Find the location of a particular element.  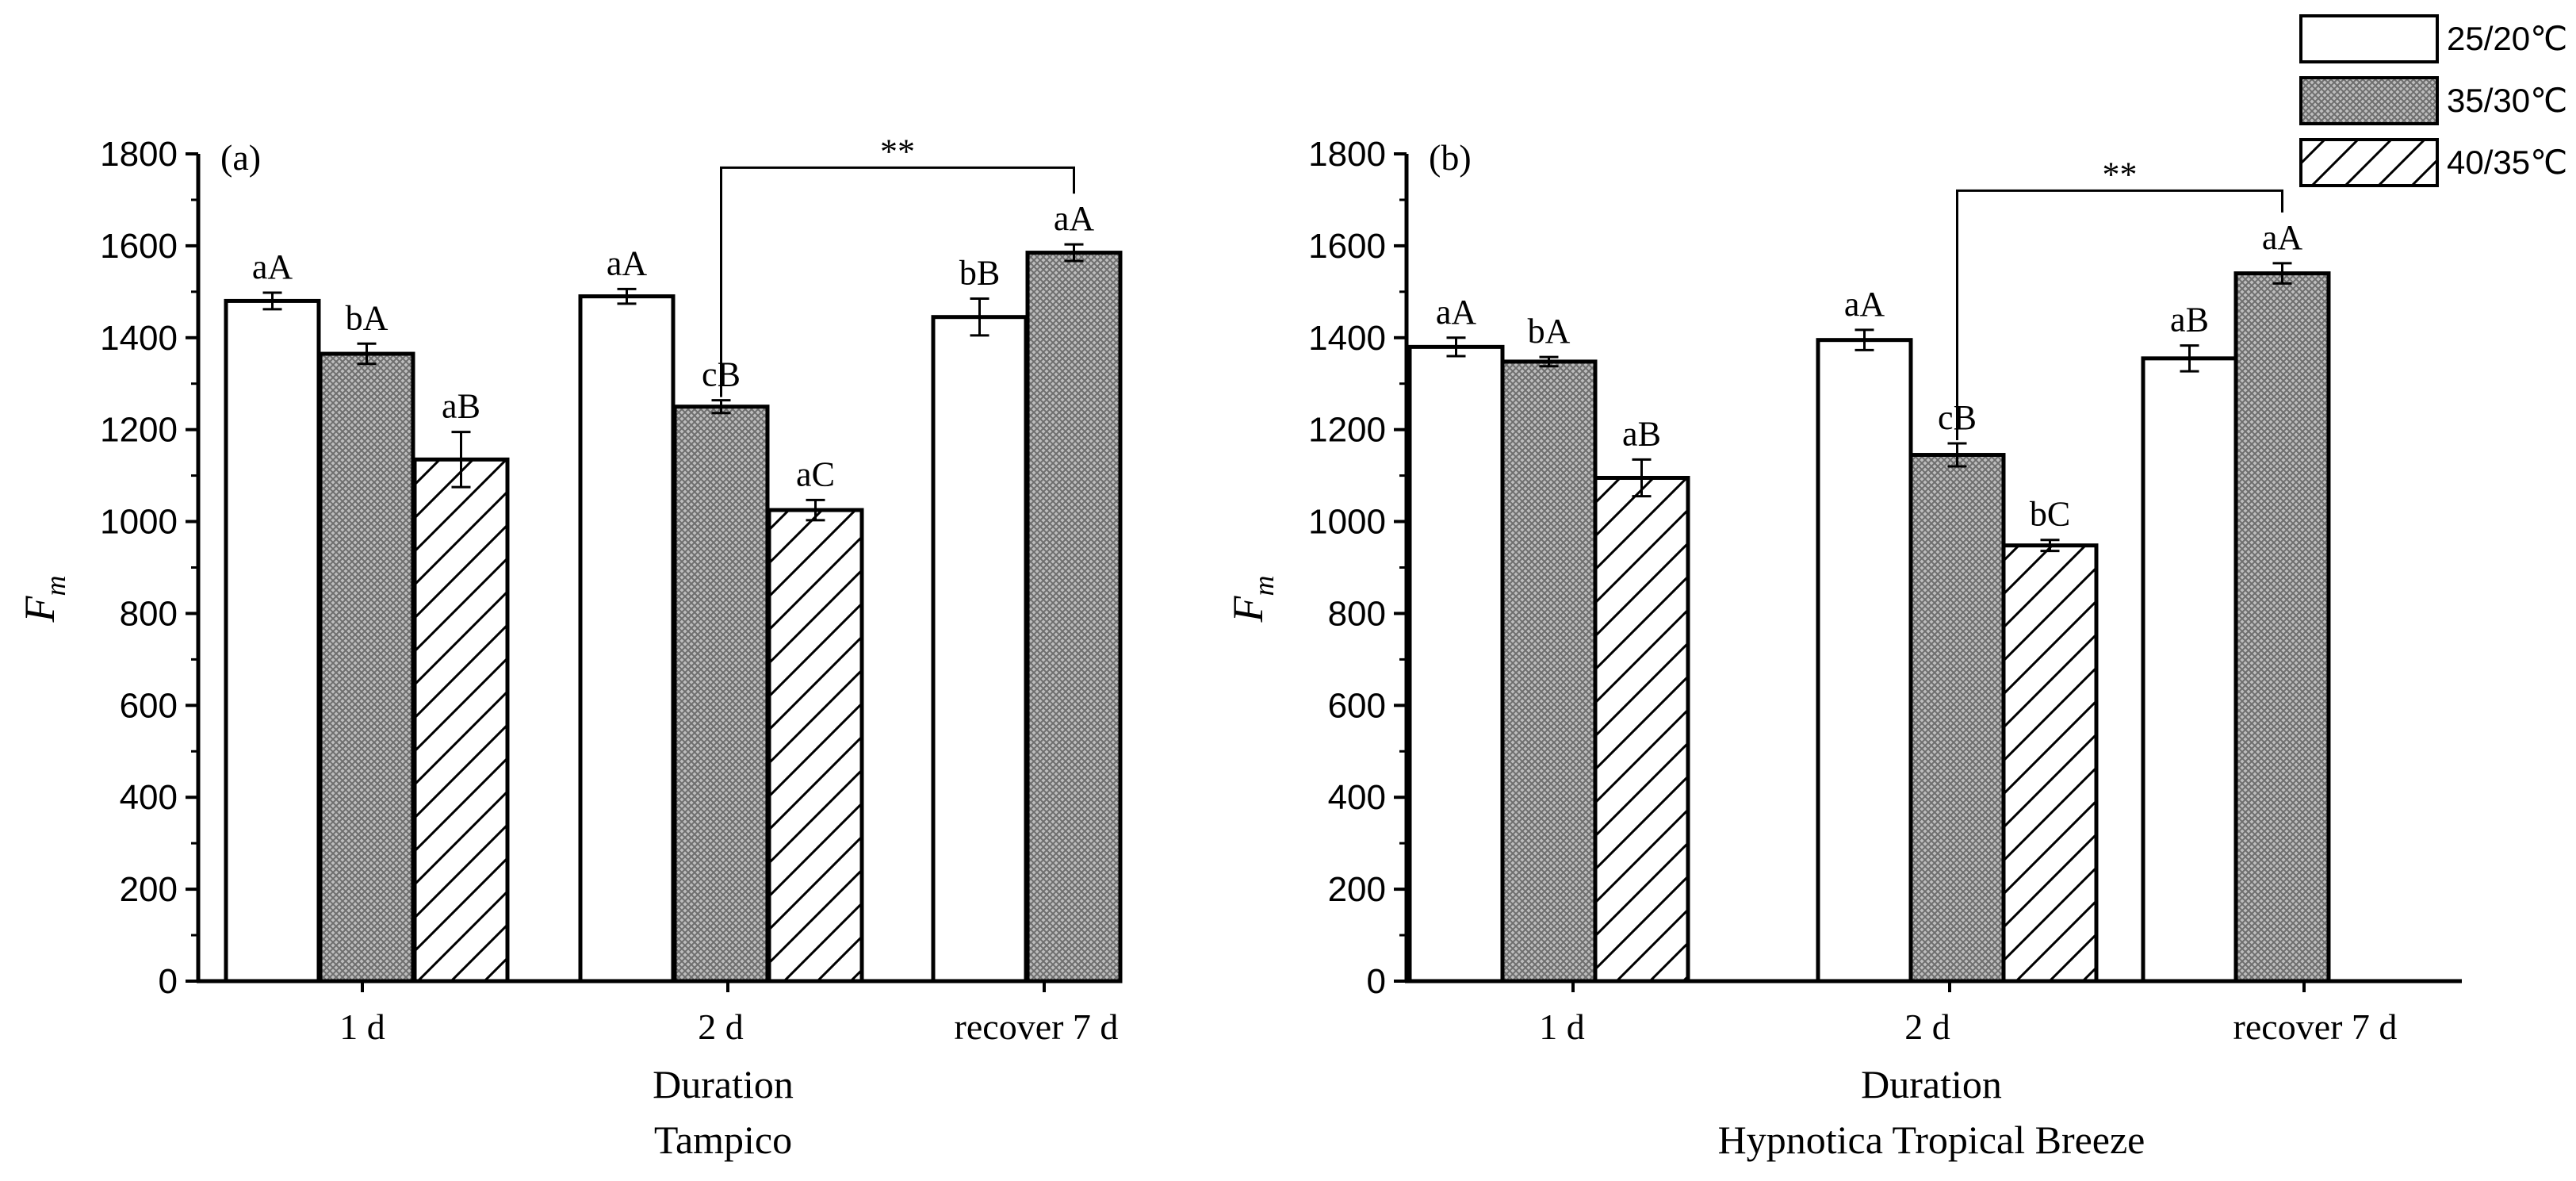

cultivar-name: Hypnotica Tropical Breeze is located at coordinates (1931, 1140).